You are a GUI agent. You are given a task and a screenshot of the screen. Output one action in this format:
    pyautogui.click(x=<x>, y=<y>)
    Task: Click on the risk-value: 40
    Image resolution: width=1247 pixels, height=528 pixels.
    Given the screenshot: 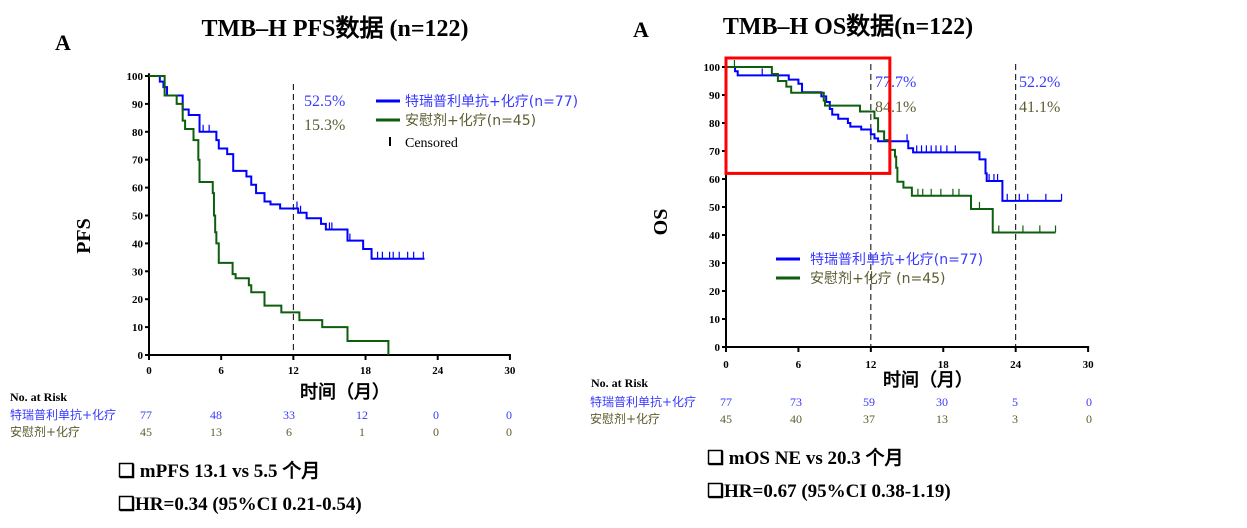 What is the action you would take?
    pyautogui.click(x=796, y=419)
    